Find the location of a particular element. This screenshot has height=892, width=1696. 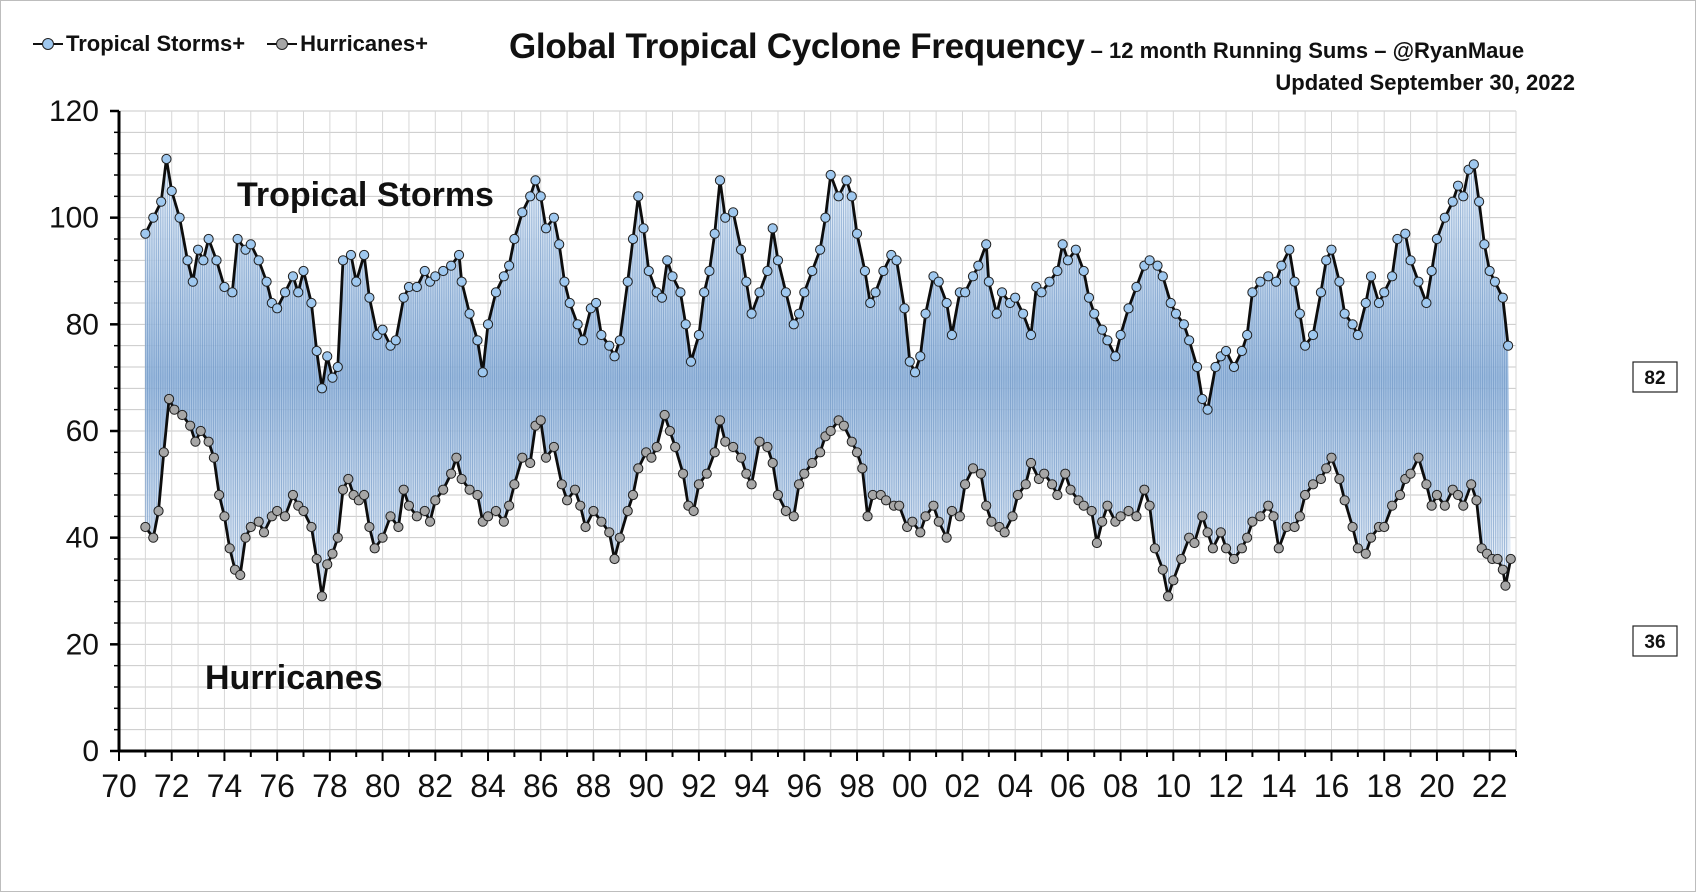

x-tick-label: 80 is located at coordinates (383, 786).